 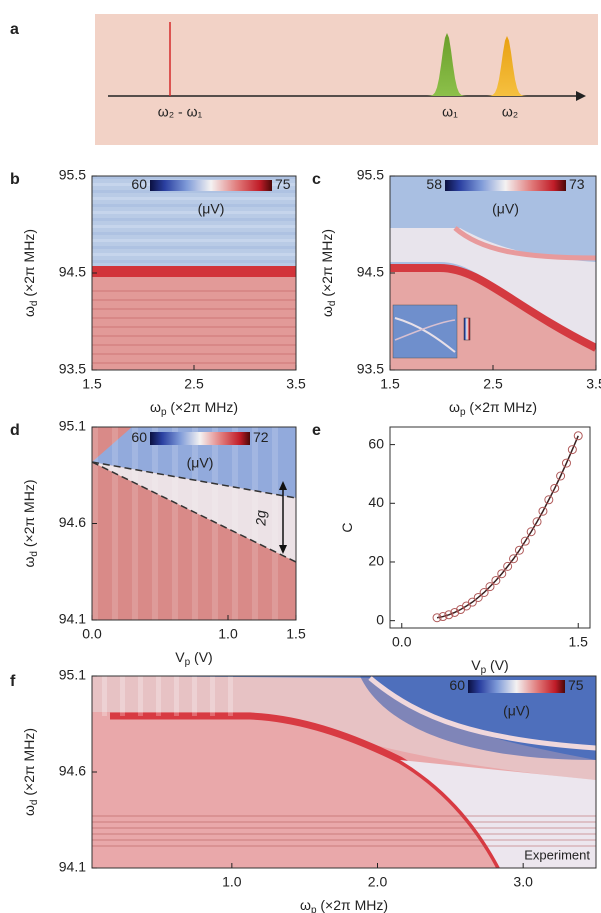 What do you see at coordinates (376, 443) in the screenshot?
I see `y-tick-label: 60` at bounding box center [376, 443].